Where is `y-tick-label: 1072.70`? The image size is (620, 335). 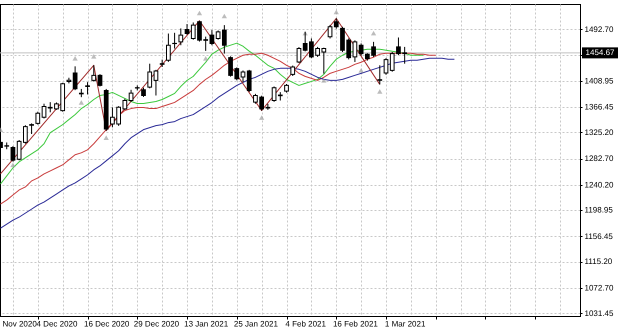
y-tick-label: 1072.70 is located at coordinates (599, 287).